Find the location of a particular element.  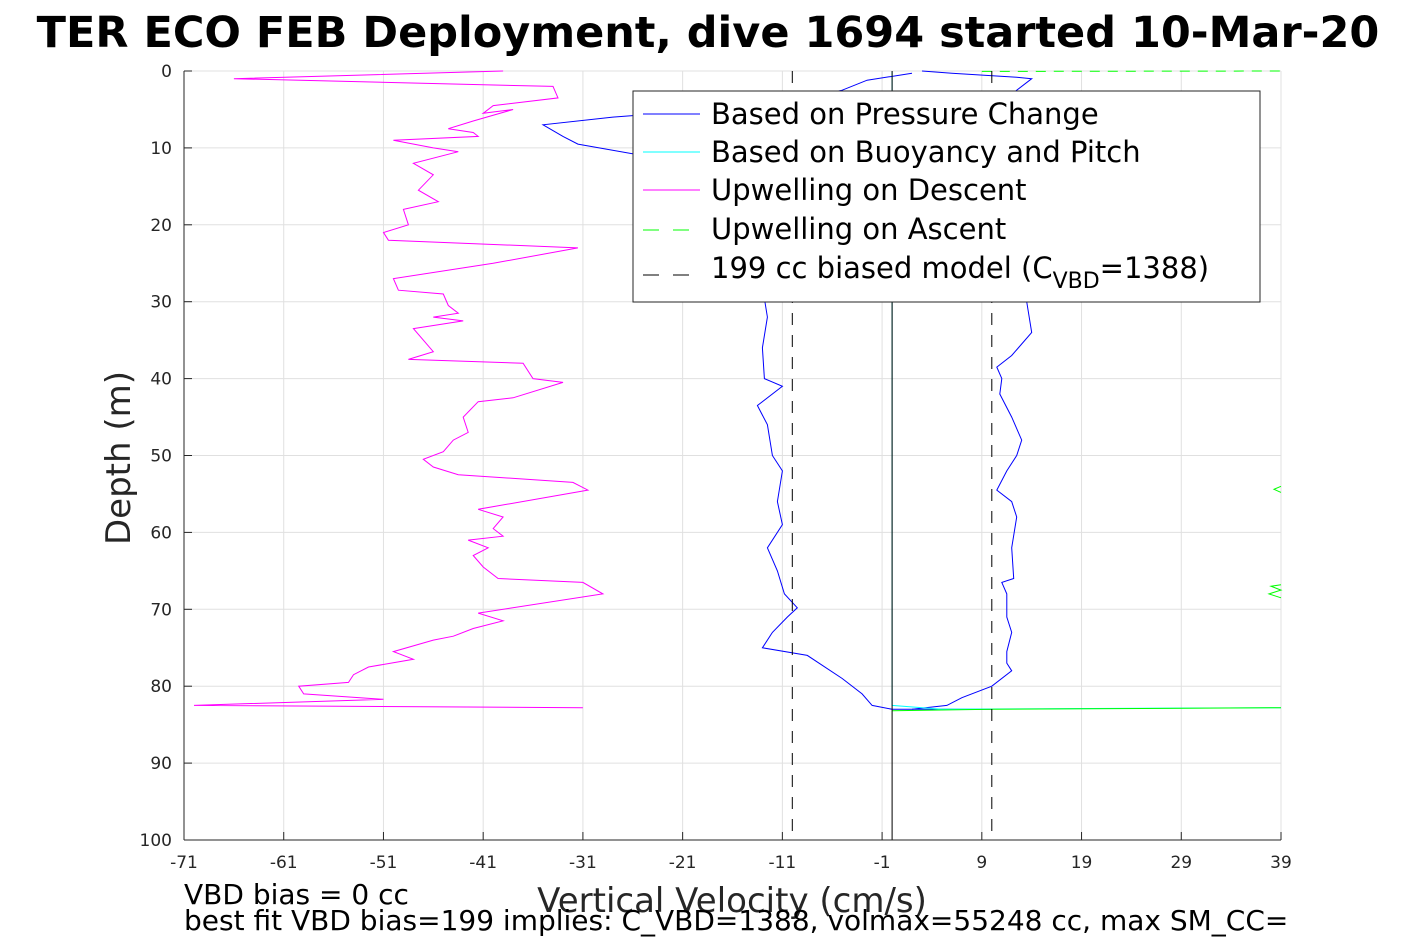

legend-label-descent: Upwelling on Descent is located at coordinates (869, 190).